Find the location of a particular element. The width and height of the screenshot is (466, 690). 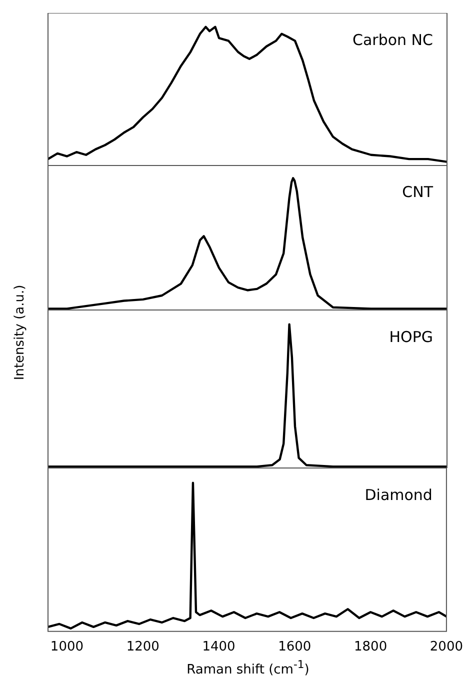

x-tick-label: 1800 is located at coordinates (371, 647).